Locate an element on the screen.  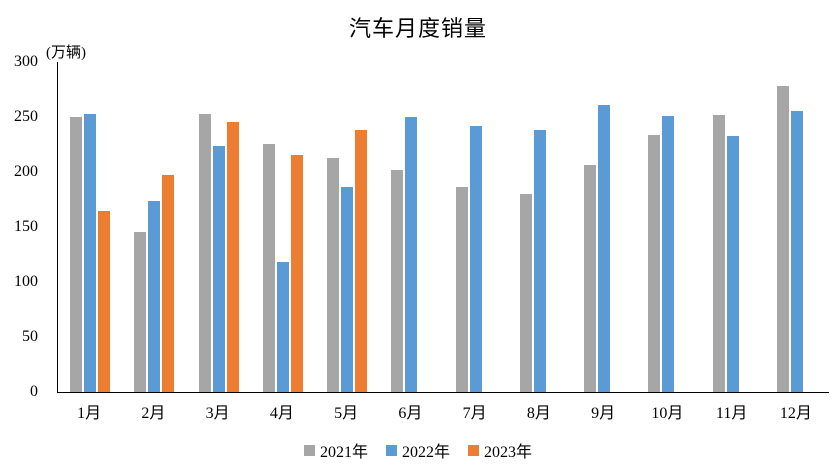
bar-group-7月 is located at coordinates (476, 227).